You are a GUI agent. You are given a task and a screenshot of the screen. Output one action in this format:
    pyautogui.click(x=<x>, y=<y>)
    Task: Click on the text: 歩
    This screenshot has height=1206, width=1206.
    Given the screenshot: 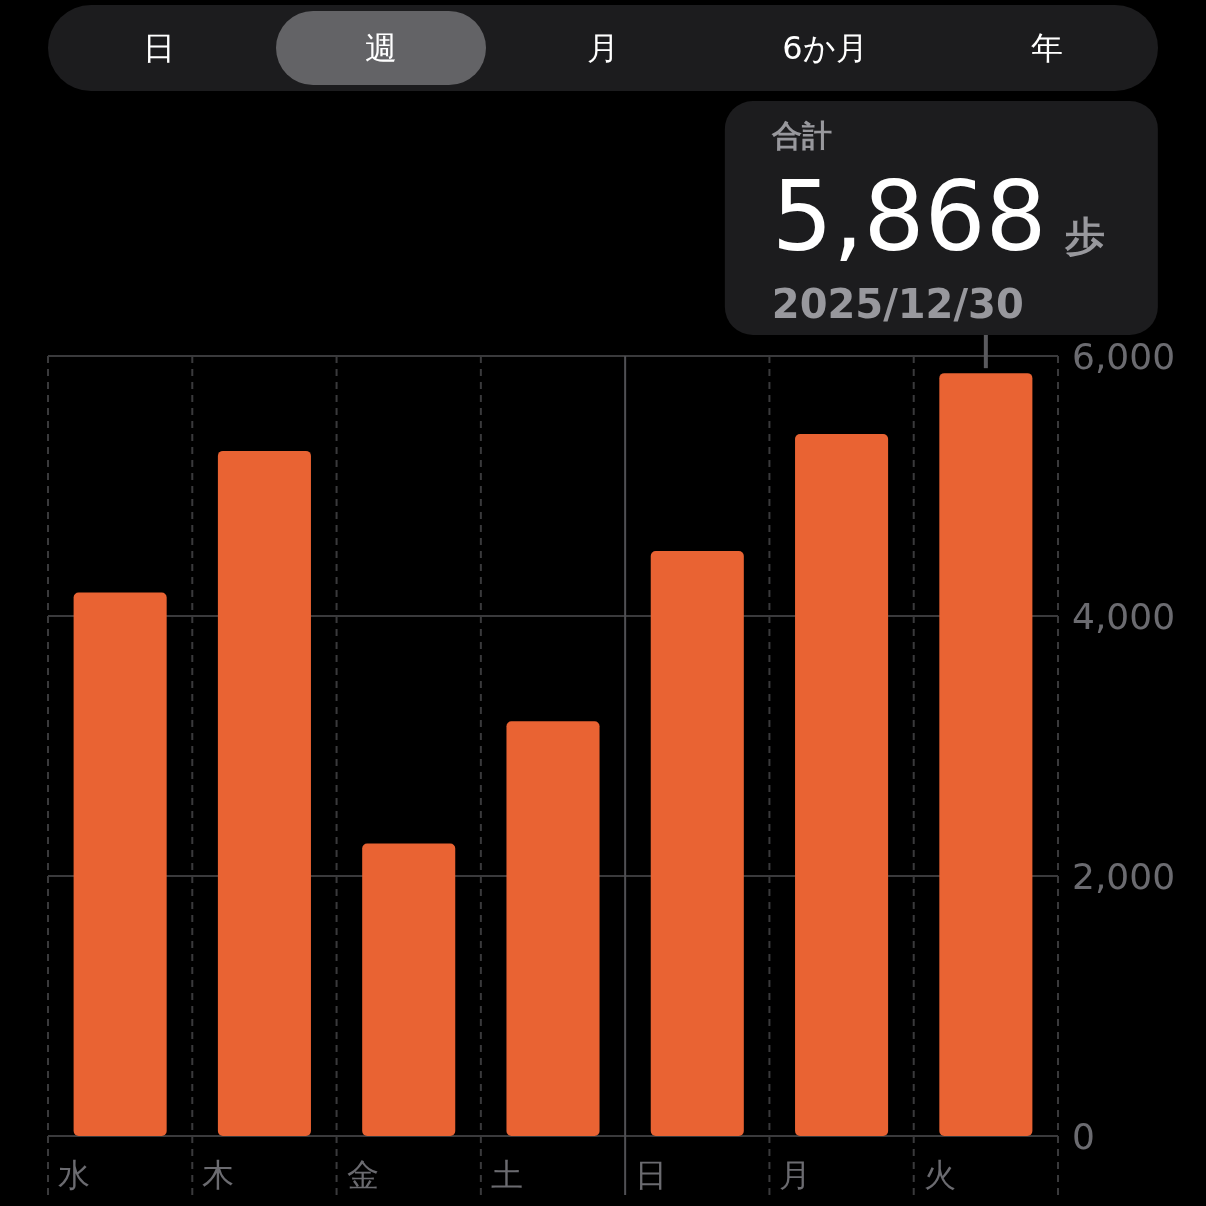 What is the action you would take?
    pyautogui.click(x=1084, y=236)
    